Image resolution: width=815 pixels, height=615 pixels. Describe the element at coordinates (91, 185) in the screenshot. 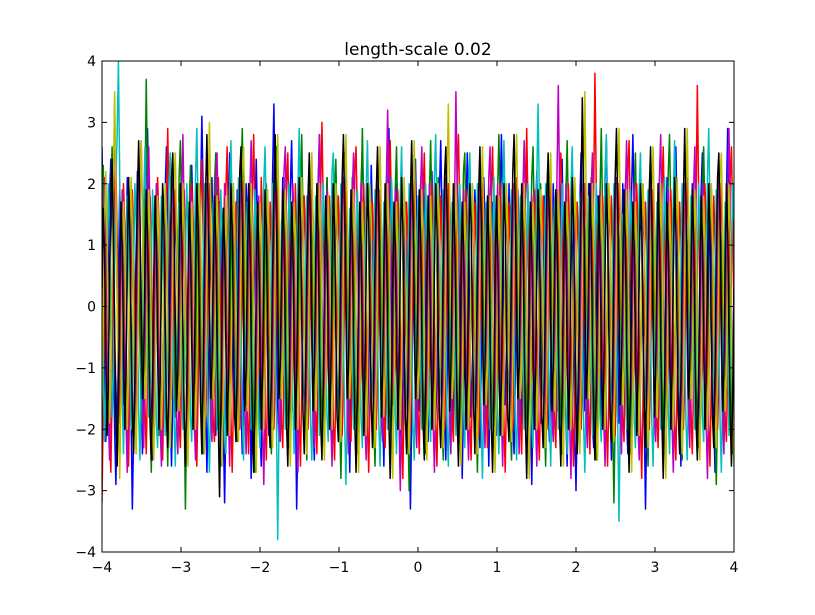

I see `y-tick-label: 2` at that location.